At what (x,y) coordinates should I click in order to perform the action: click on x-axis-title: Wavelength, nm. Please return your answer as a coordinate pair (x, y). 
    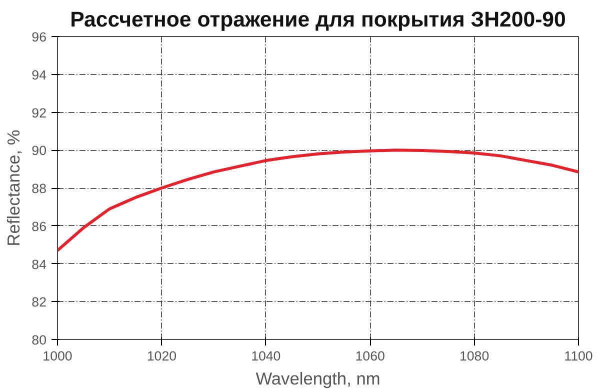
    Looking at the image, I should click on (318, 378).